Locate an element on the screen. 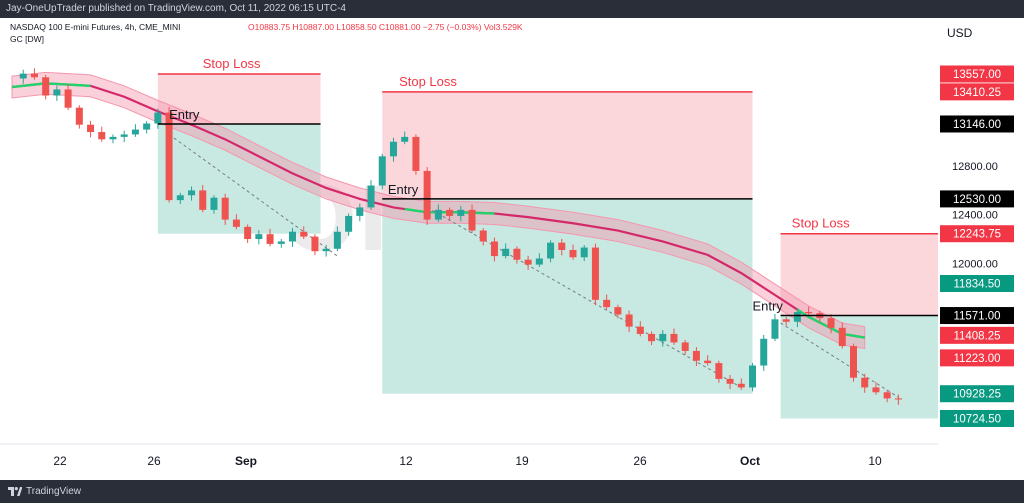 This screenshot has height=503, width=1024. trend-line is located at coordinates (839, 360).